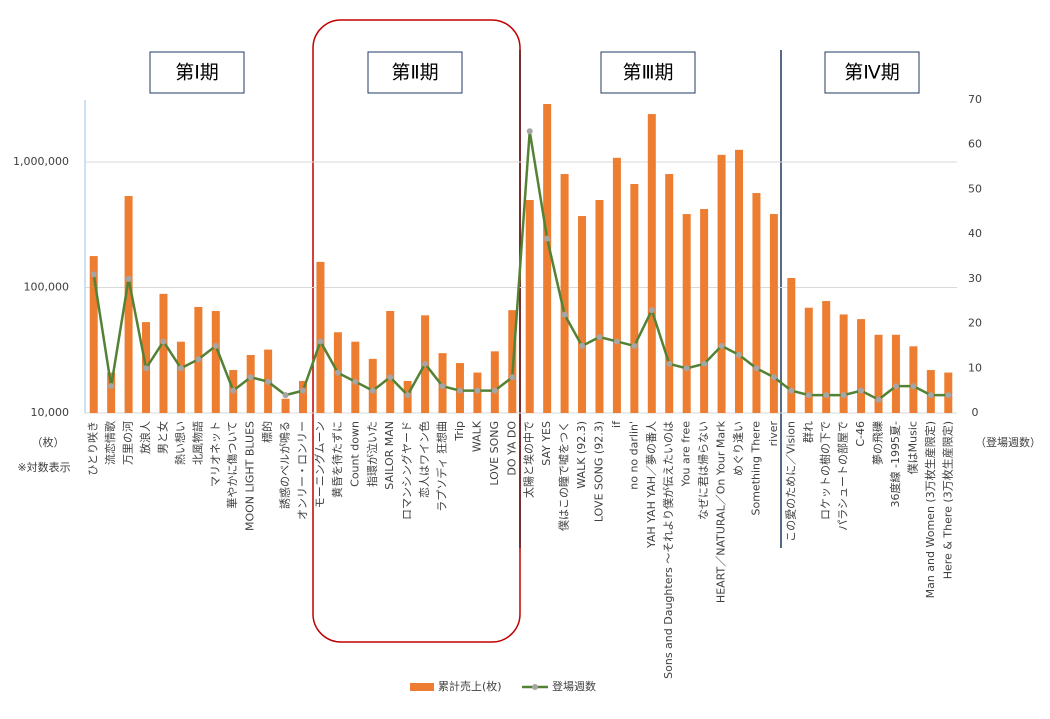 This screenshot has height=719, width=1050. What do you see at coordinates (616, 424) in the screenshot?
I see `x-tick-label: if` at bounding box center [616, 424].